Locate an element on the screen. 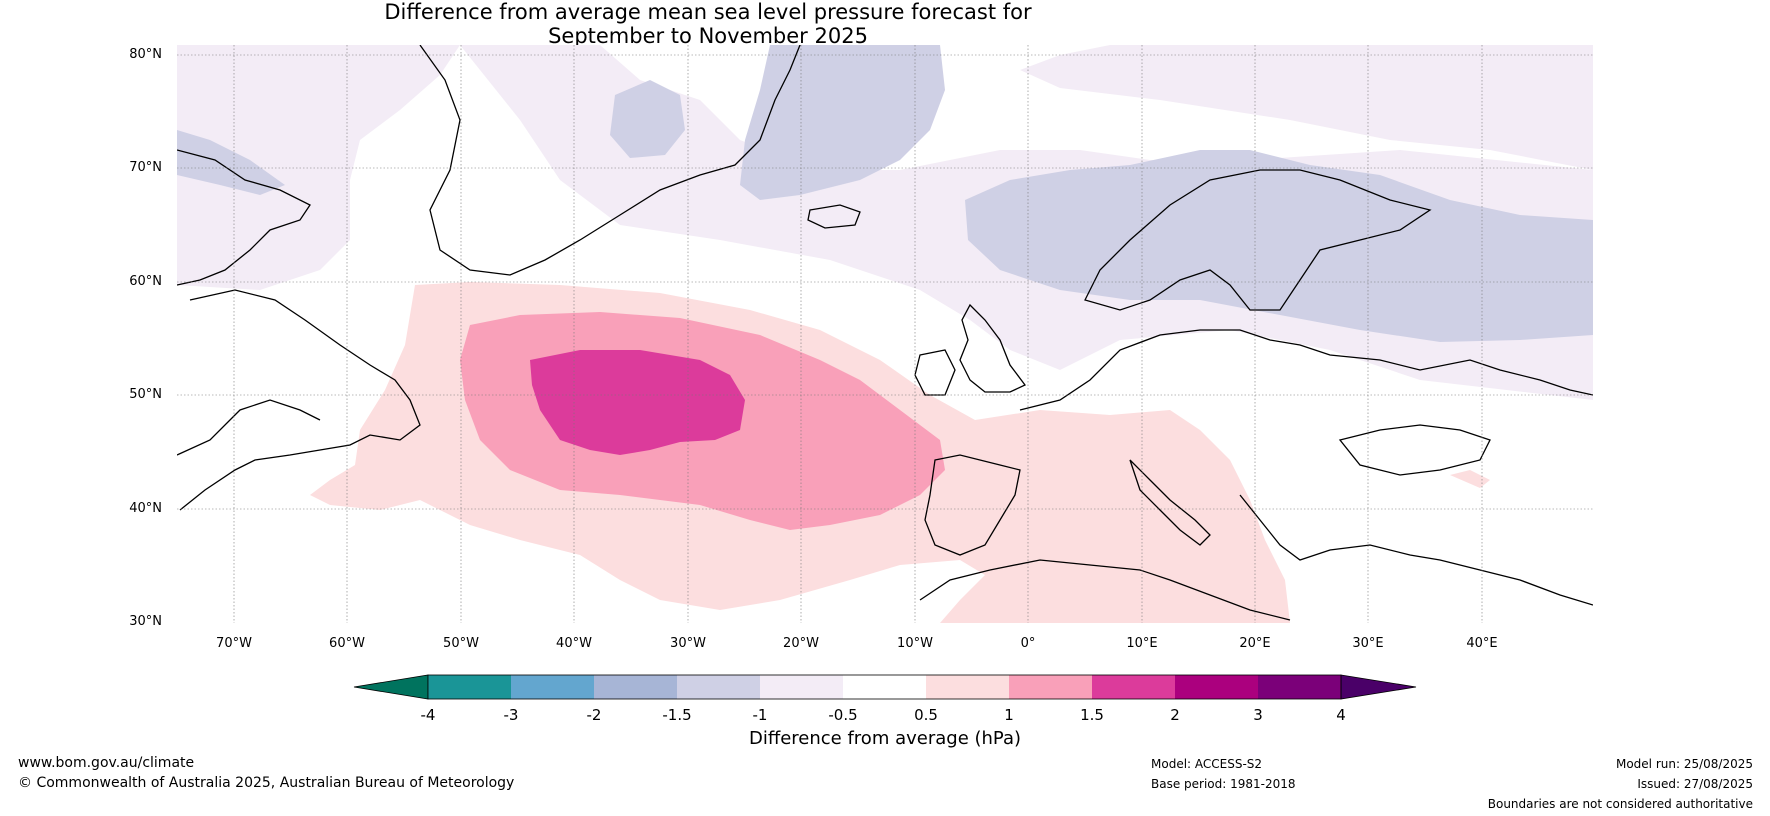 Image resolution: width=1770 pixels, height=816 pixels. colorbar-extend-low is located at coordinates (391, 687).